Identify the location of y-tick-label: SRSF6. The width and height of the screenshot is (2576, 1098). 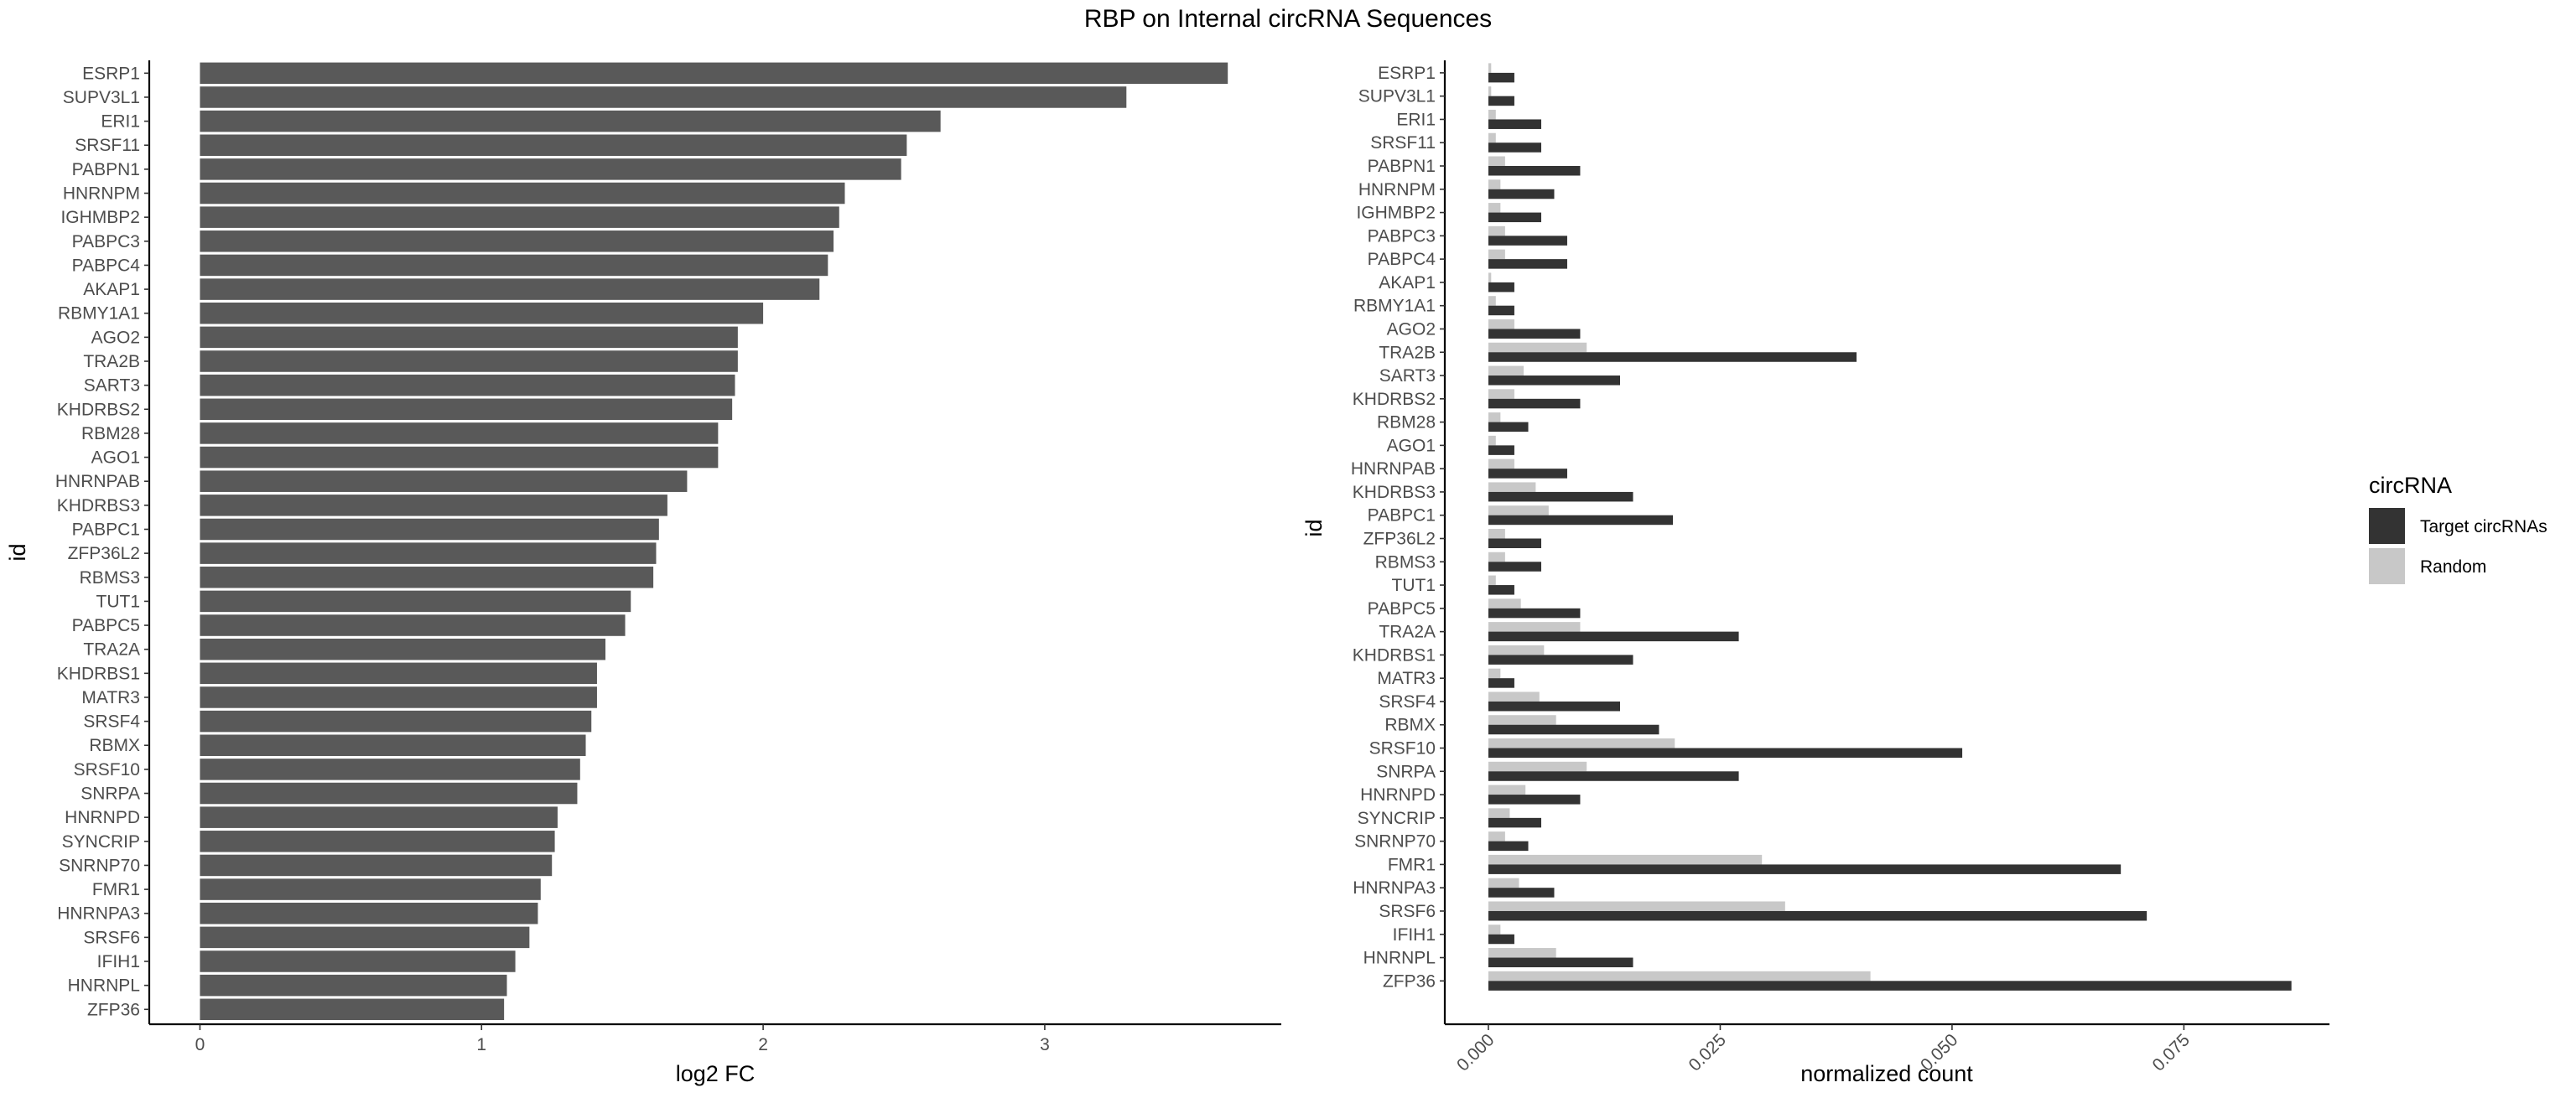
(111, 937).